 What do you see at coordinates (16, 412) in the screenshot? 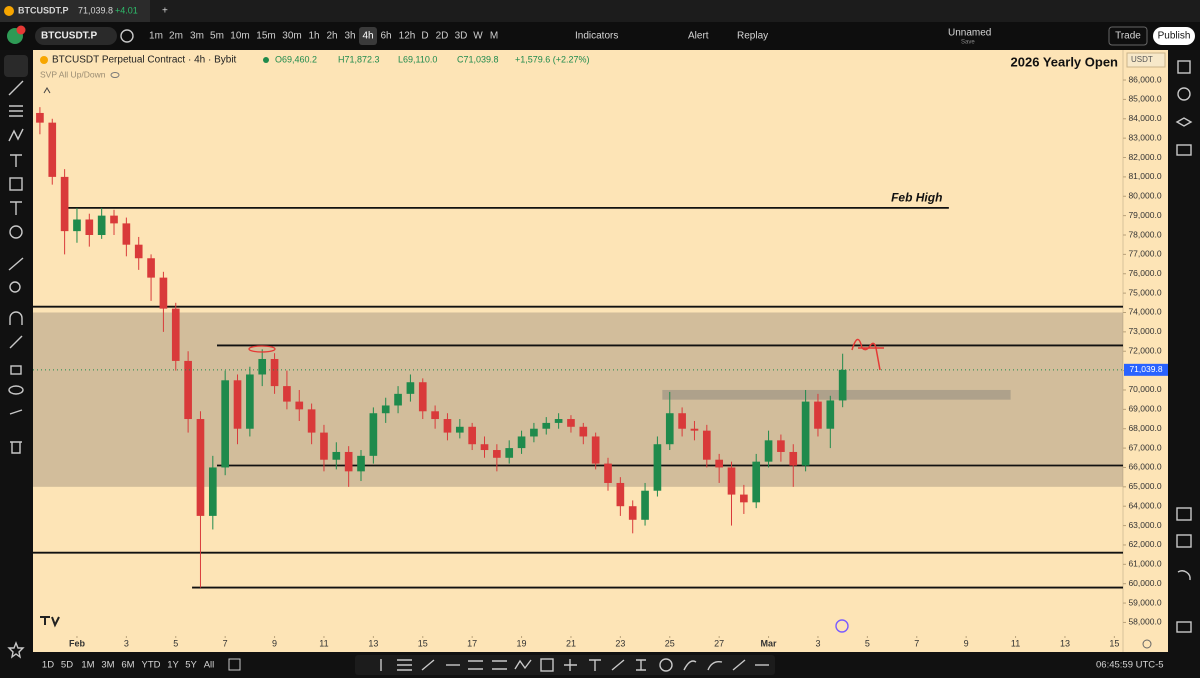
I see `link-tool` at bounding box center [16, 412].